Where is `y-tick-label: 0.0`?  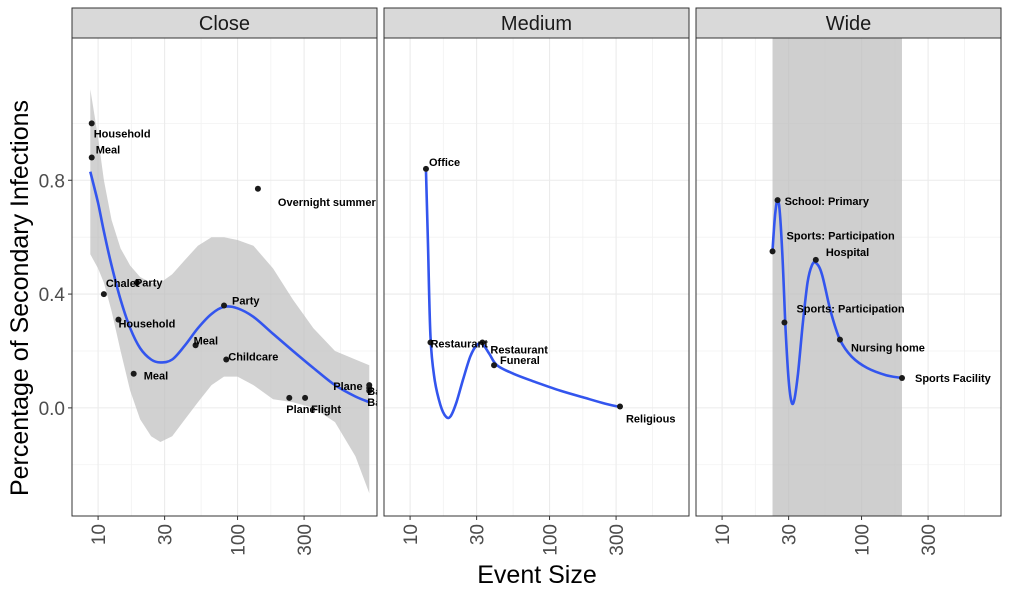 y-tick-label: 0.0 is located at coordinates (52, 409).